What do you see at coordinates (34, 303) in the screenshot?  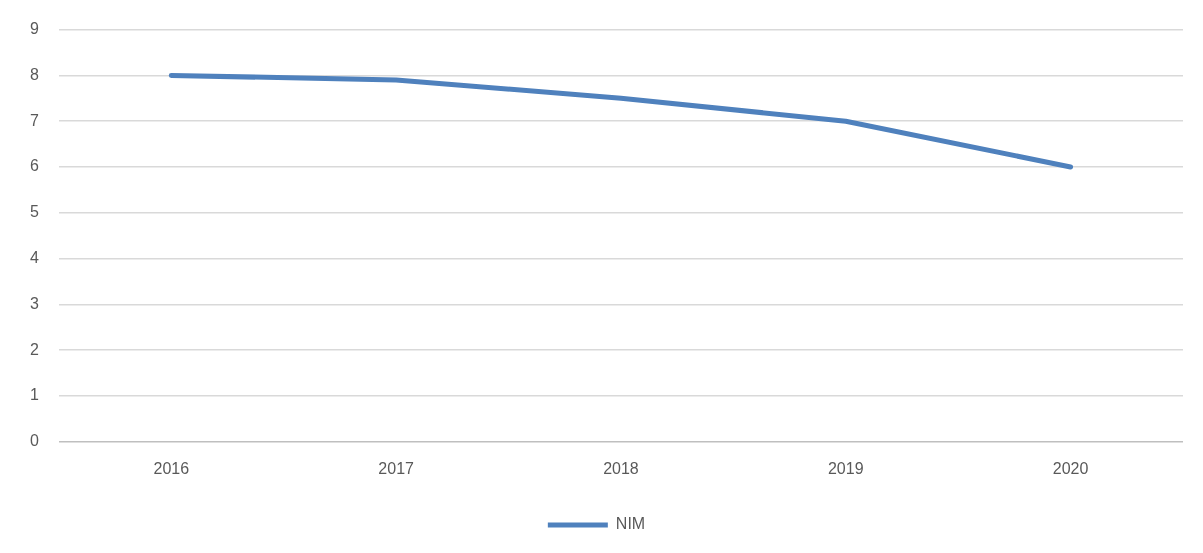 I see `y-tick-label: 3` at bounding box center [34, 303].